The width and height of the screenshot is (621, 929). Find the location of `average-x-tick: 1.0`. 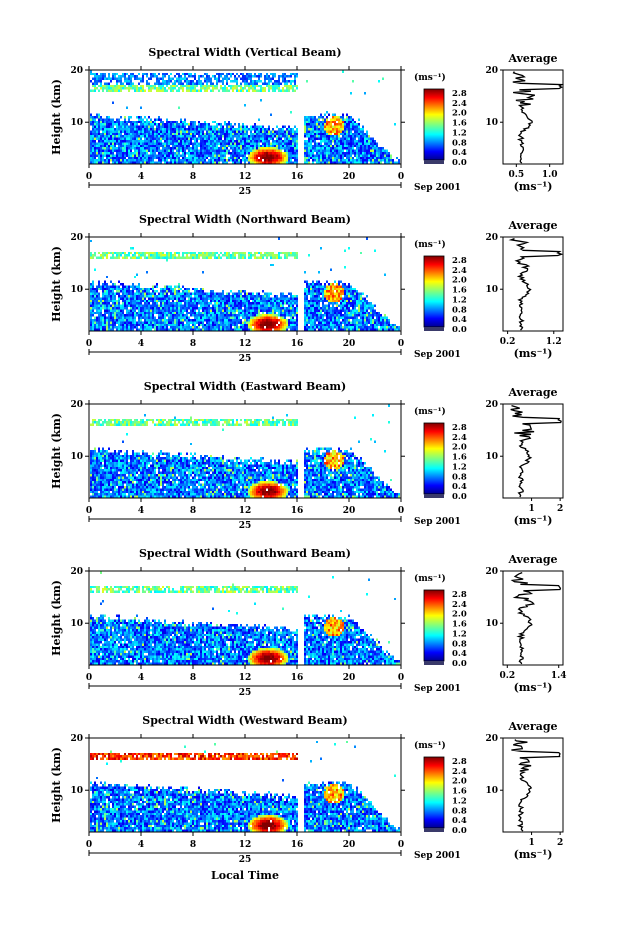

average-x-tick: 1.0 is located at coordinates (550, 175).